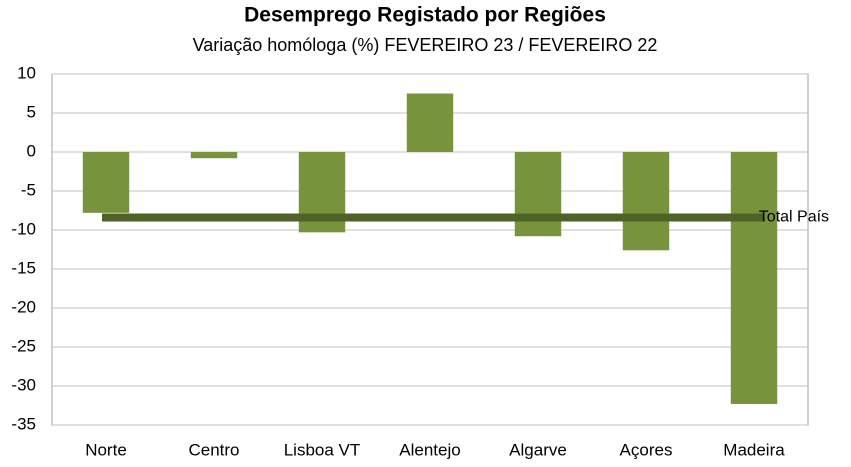  Describe the element at coordinates (26, 72) in the screenshot. I see `y-tick-label: 10` at that location.